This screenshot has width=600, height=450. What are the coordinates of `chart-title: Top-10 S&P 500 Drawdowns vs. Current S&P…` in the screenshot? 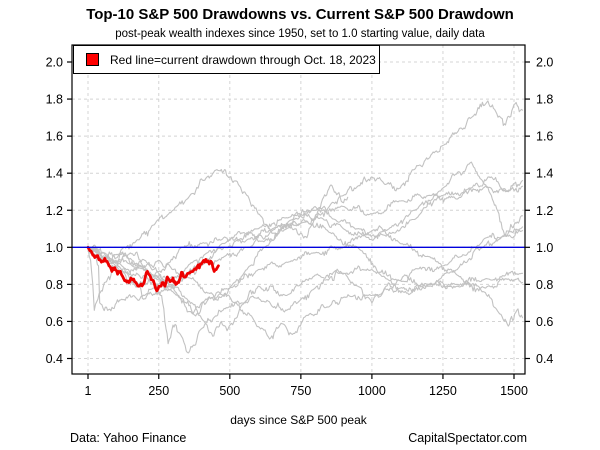 It's located at (300, 14).